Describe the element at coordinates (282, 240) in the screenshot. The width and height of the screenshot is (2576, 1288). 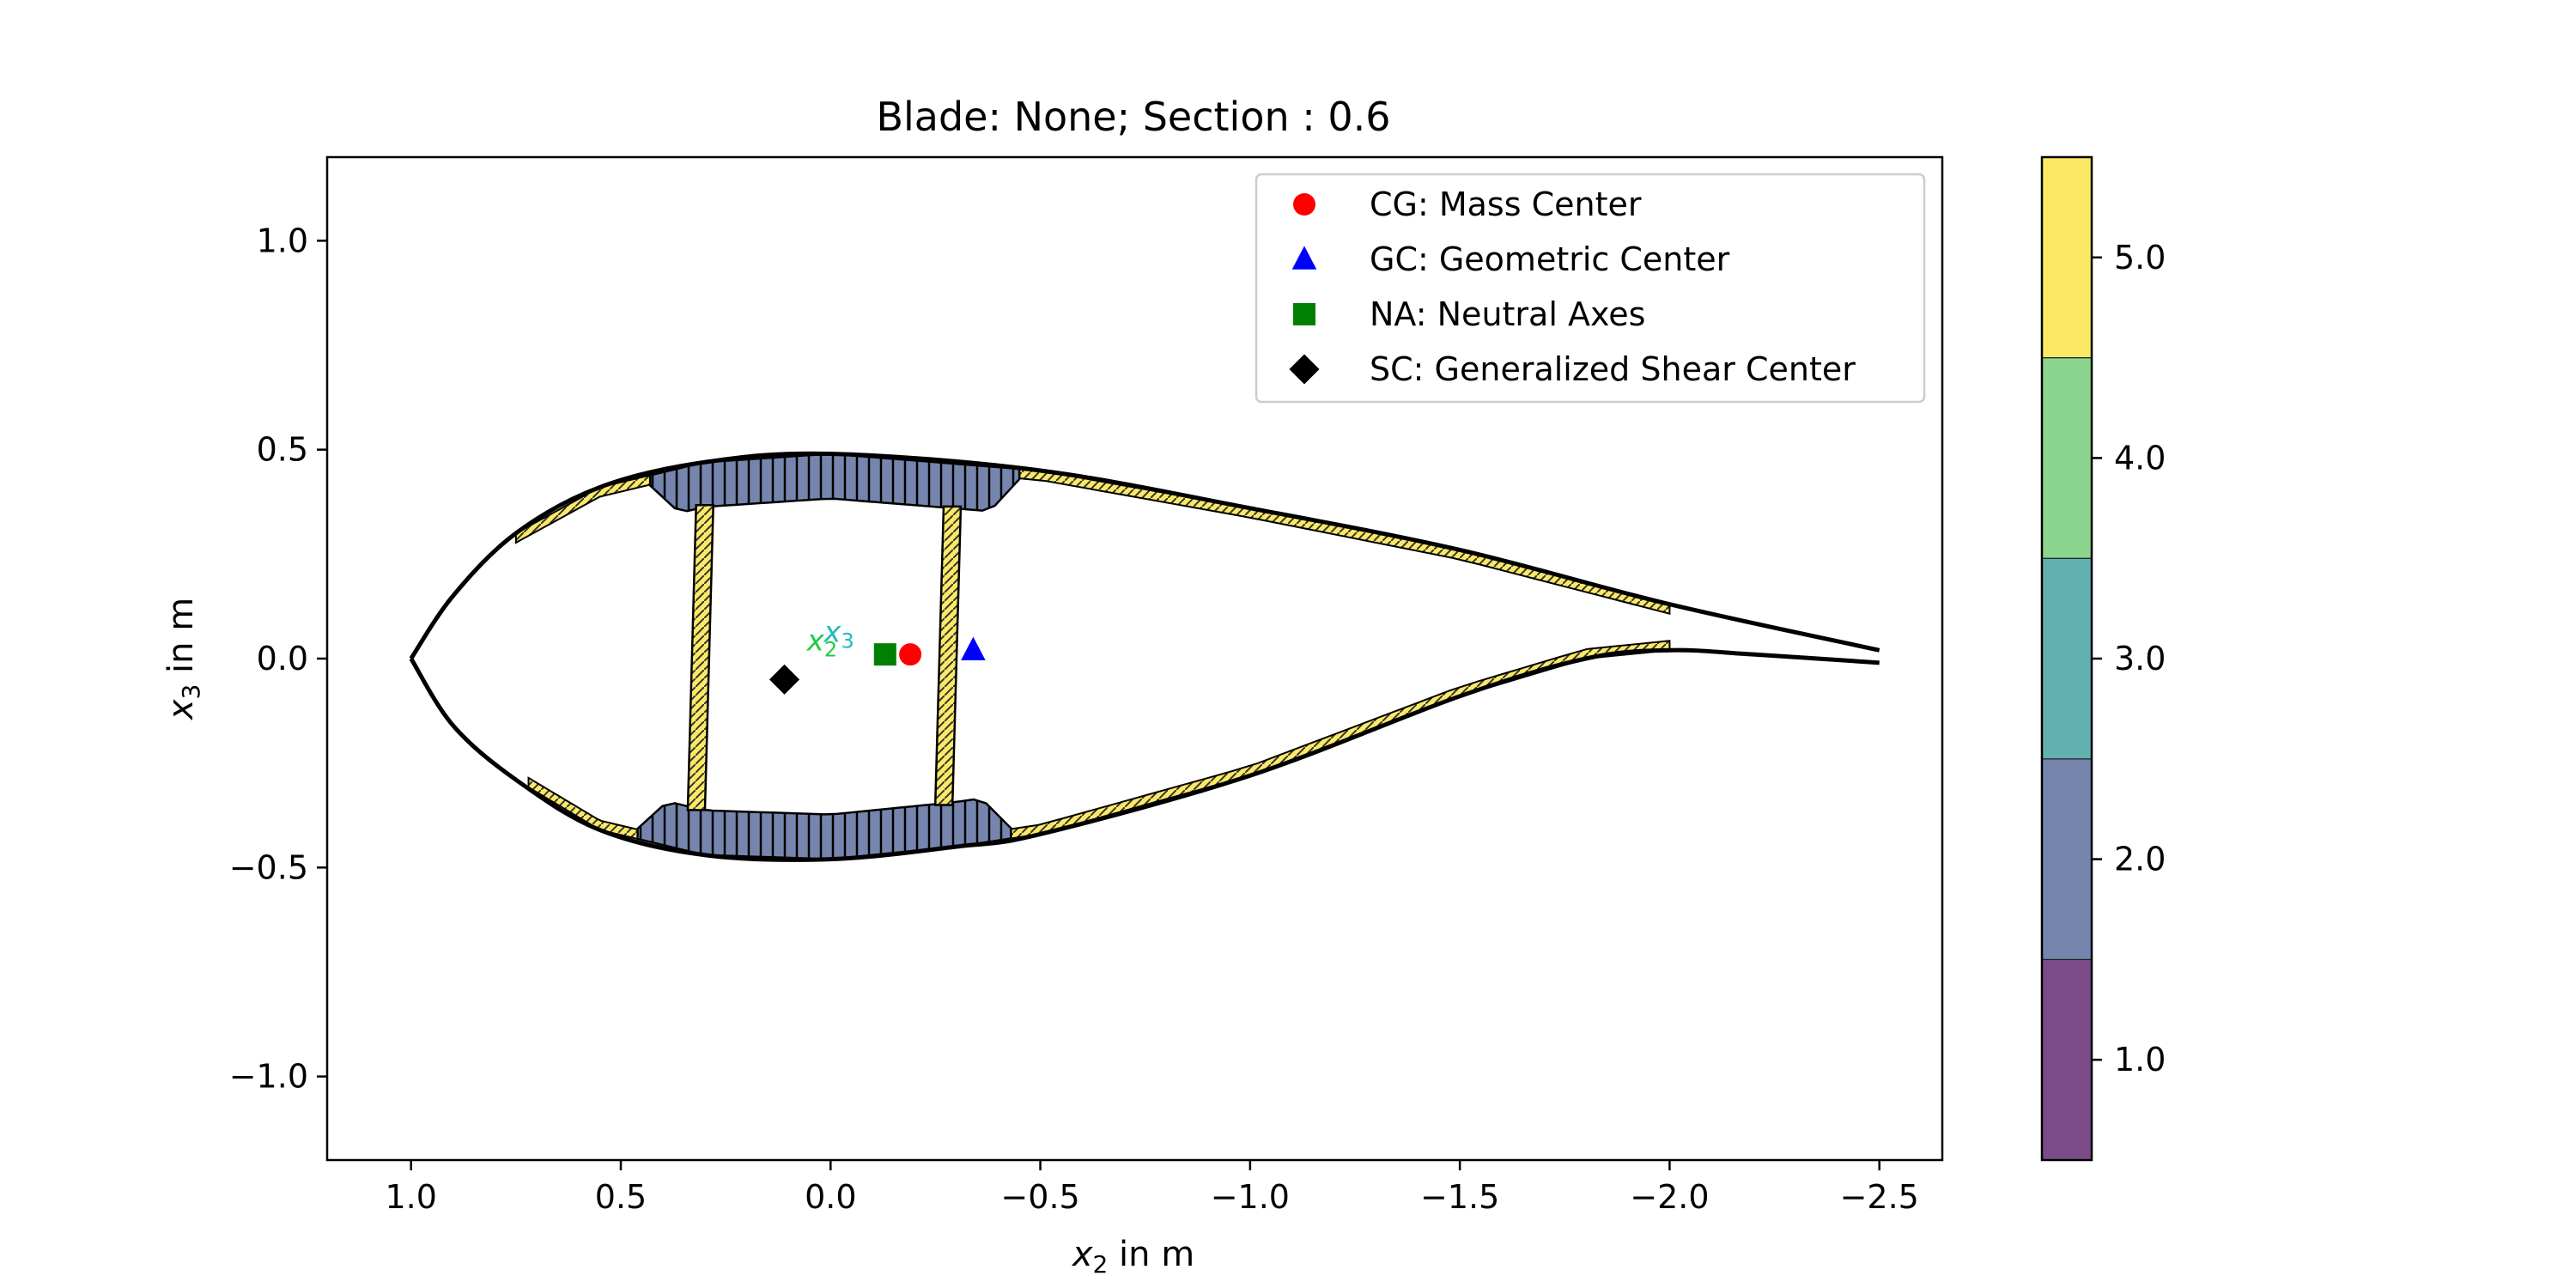
I see `y-tick-label: 1.0` at that location.